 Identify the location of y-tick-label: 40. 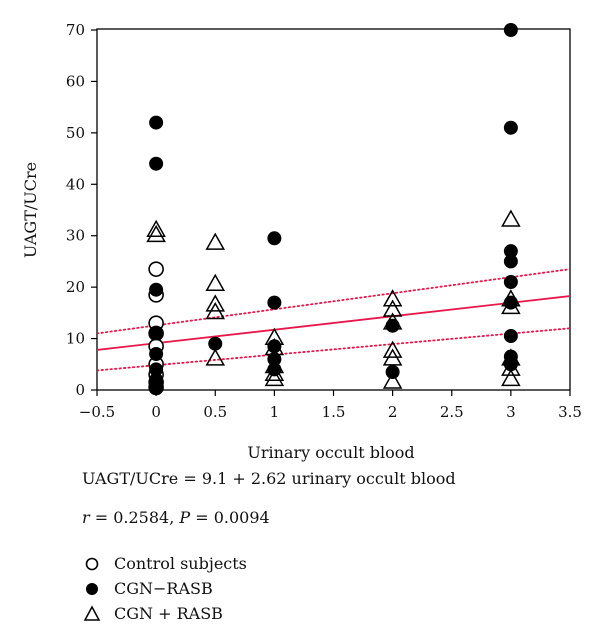
(75, 184).